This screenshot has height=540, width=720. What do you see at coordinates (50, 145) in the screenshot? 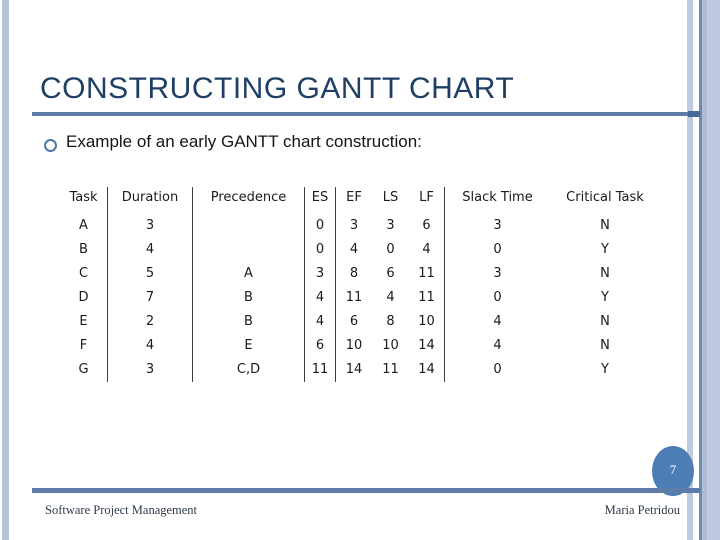
I see `bullet-icon` at bounding box center [50, 145].